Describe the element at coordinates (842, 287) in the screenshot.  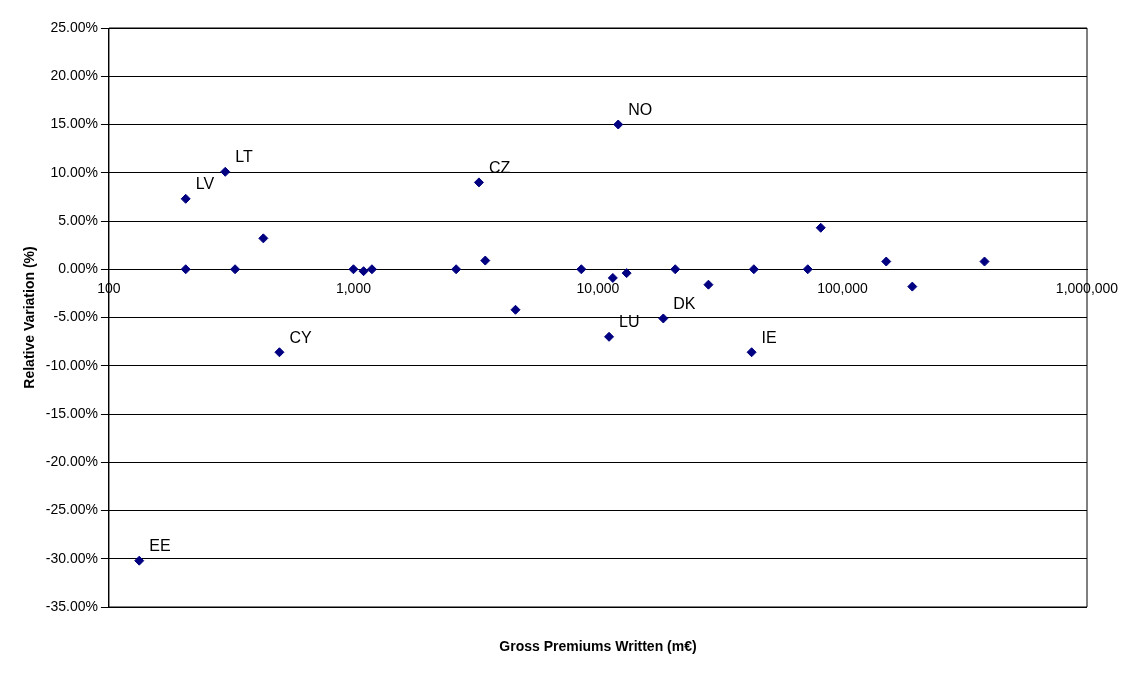
I see `x-tick-label: 100,000` at that location.